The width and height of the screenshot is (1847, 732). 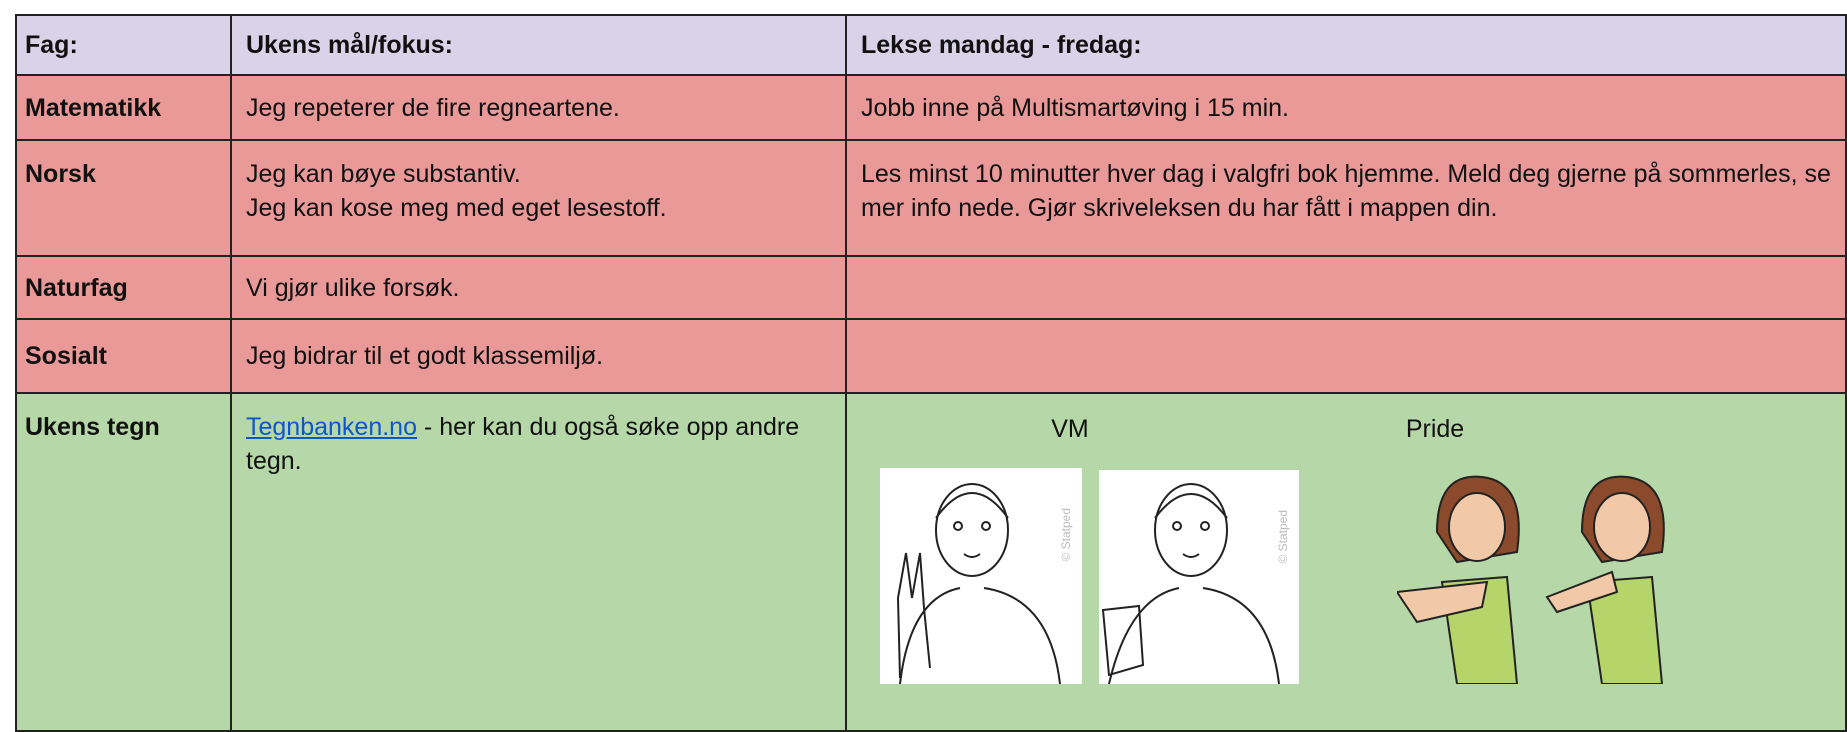 What do you see at coordinates (523, 444) in the screenshot?
I see `link-text: - her kan du også søke opp andre tegn.` at bounding box center [523, 444].